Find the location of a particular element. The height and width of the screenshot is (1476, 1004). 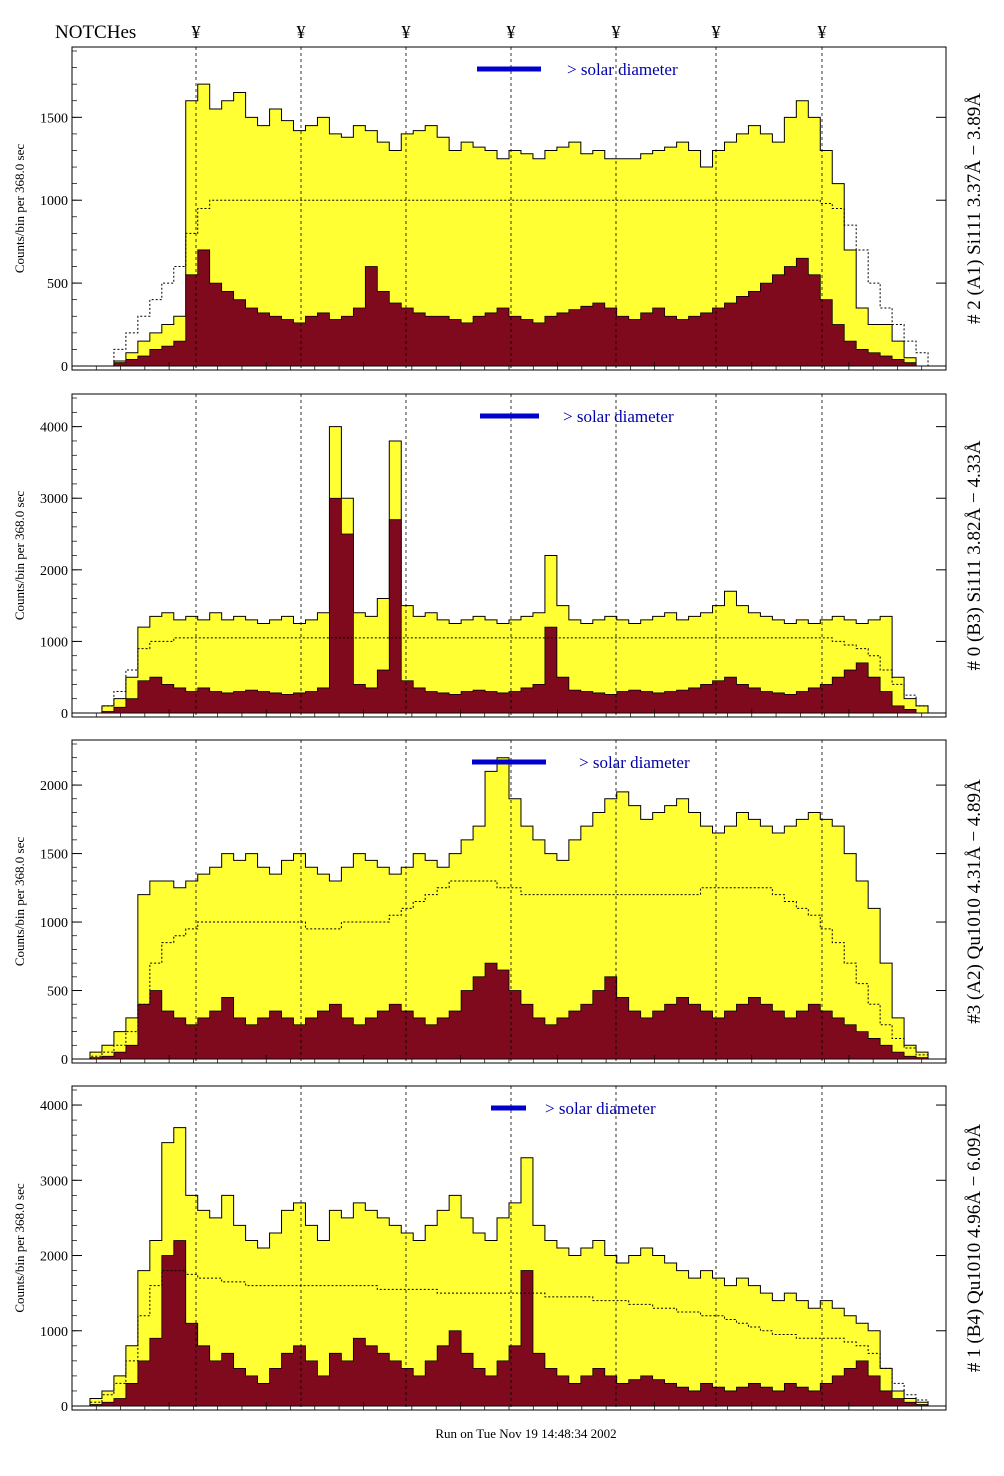

detector-label: # 2 (A1) Si111 3.37Å − 3.89Å is located at coordinates (974, 208).